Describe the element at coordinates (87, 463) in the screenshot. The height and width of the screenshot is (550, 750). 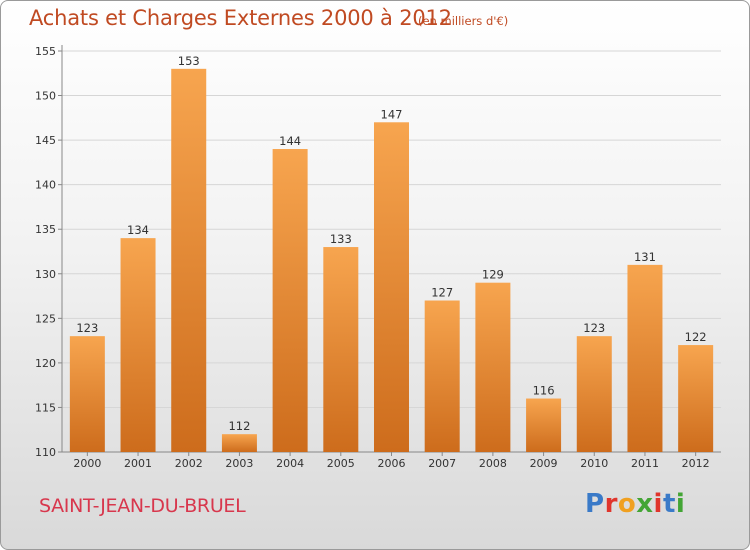
I see `x-tick-label: 2000` at that location.